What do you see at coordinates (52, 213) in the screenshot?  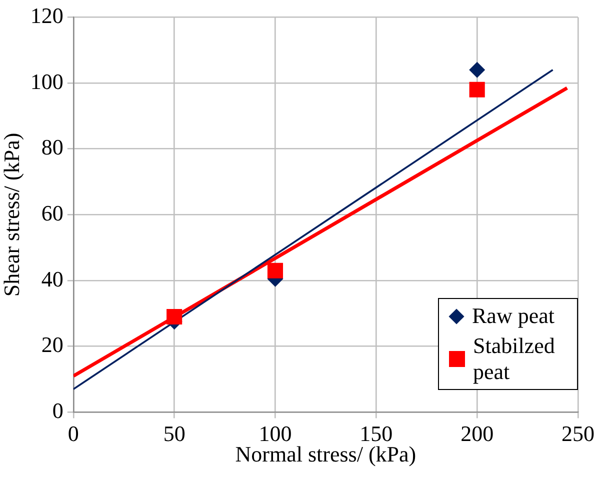 I see `y-tick-label: 60` at bounding box center [52, 213].